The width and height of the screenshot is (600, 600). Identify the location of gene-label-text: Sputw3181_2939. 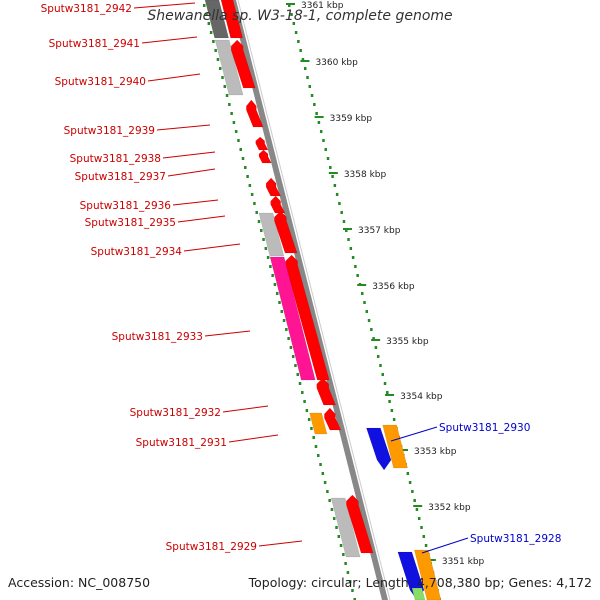
(109, 131).